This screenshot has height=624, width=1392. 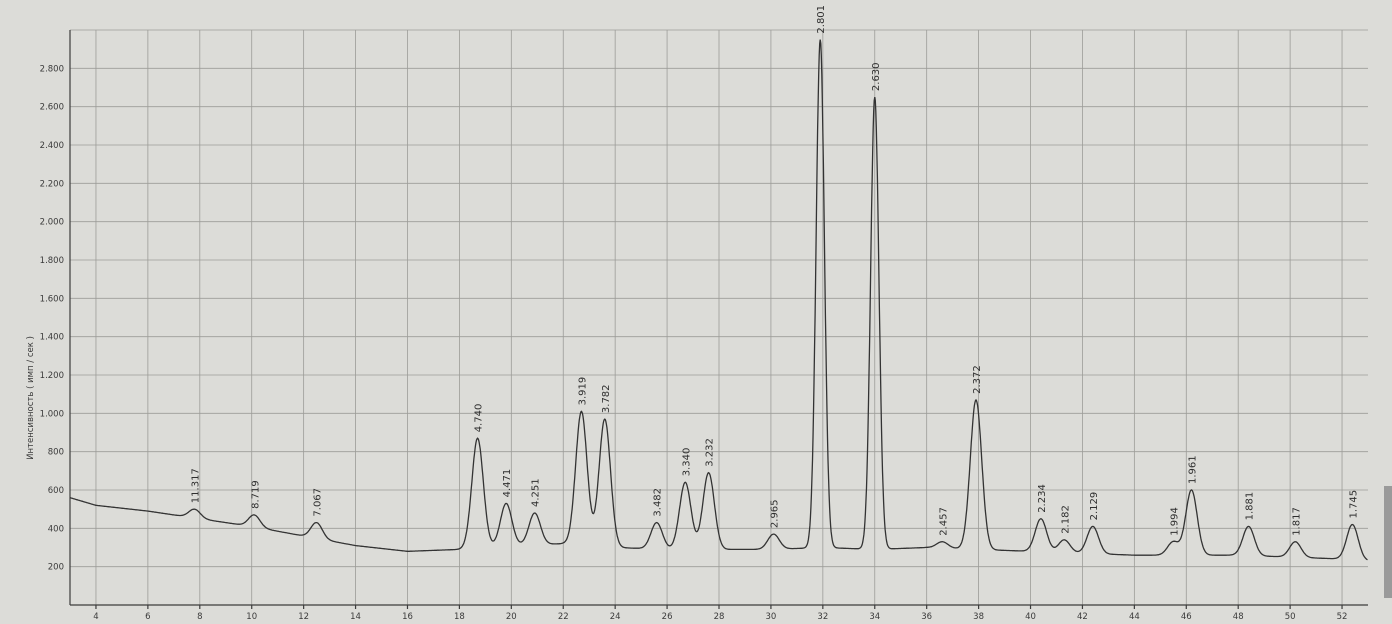 What do you see at coordinates (52, 184) in the screenshot?
I see `y-tick-label: 2.200` at bounding box center [52, 184].